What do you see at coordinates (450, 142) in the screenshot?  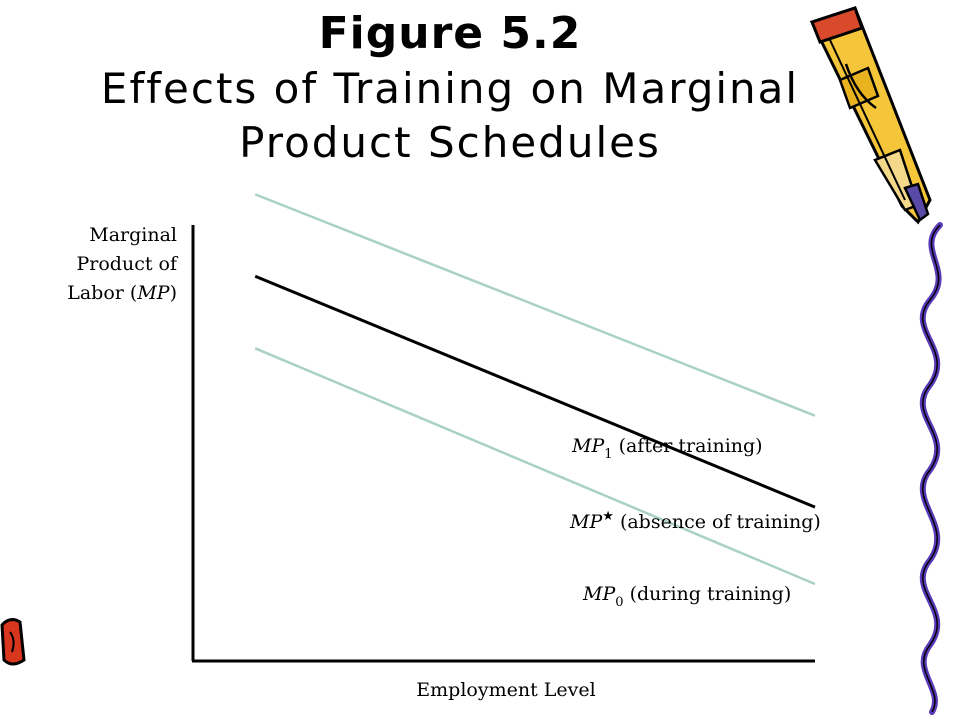 I see `title-line-3: Product Schedules` at bounding box center [450, 142].